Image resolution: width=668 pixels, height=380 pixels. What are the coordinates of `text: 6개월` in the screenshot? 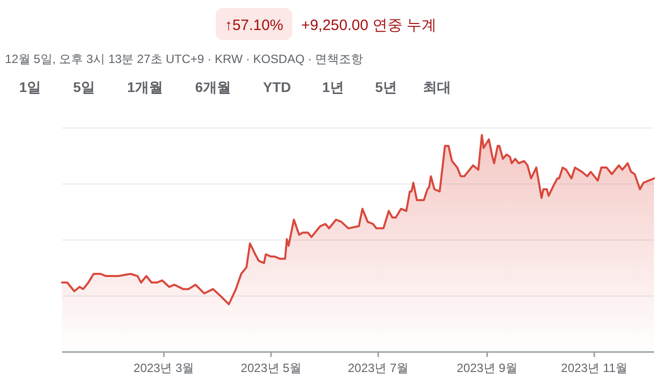 It's located at (213, 87).